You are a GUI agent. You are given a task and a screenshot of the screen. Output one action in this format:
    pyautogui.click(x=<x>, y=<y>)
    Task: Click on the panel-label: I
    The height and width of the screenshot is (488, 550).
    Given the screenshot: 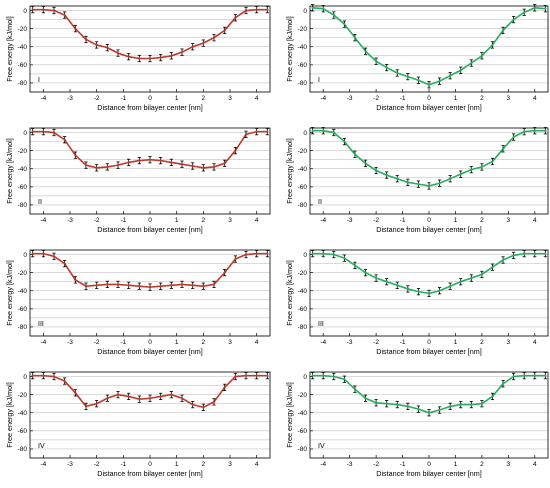 What is the action you would take?
    pyautogui.click(x=319, y=80)
    